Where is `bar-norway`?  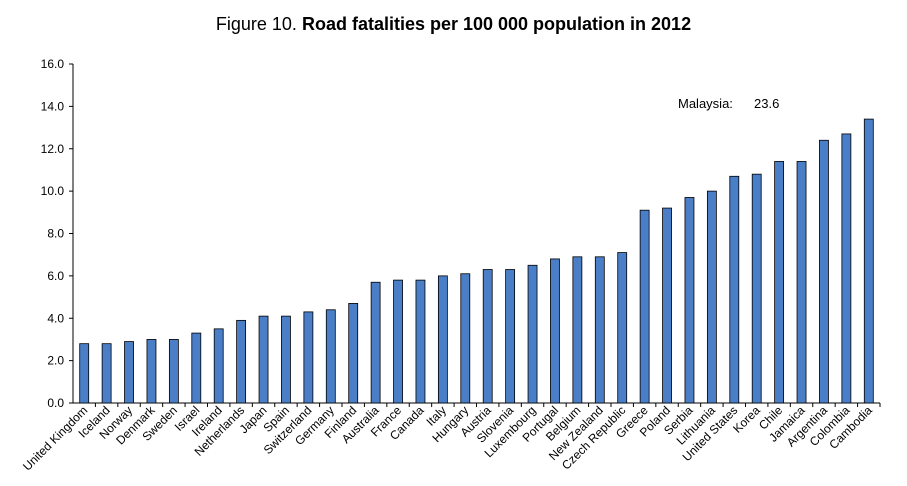 bar-norway is located at coordinates (129, 372).